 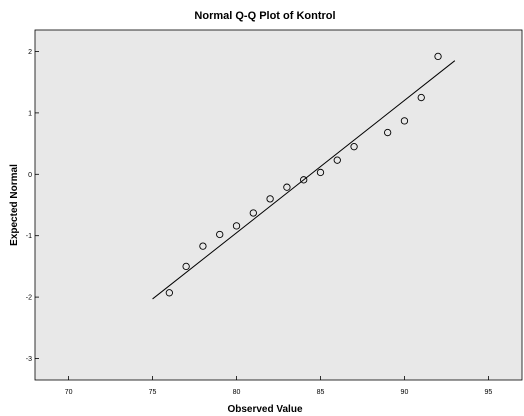 What do you see at coordinates (153, 392) in the screenshot?
I see `x-tick-label: 75` at bounding box center [153, 392].